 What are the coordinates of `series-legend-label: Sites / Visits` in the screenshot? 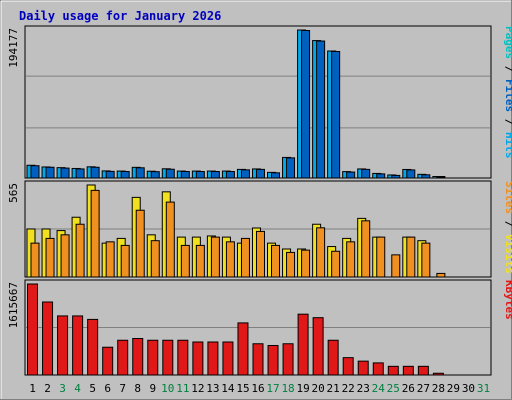 It's located at (507, 227).